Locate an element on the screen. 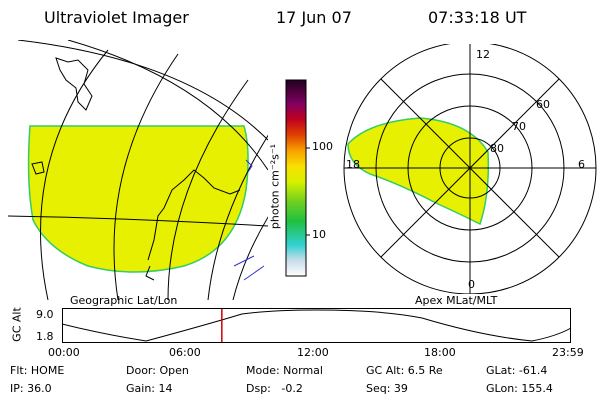 The height and width of the screenshot is (400, 600). altitude-ymax: 9.0 is located at coordinates (45, 314).